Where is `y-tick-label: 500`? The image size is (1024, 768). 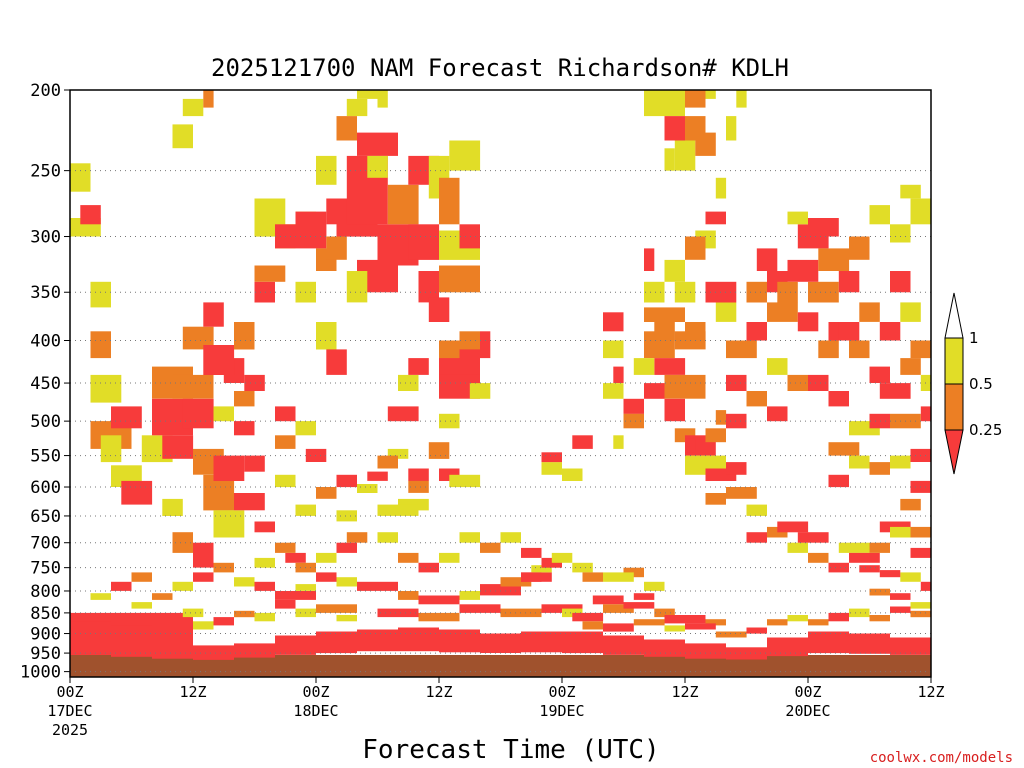 y-tick-label: 500 is located at coordinates (45, 422).